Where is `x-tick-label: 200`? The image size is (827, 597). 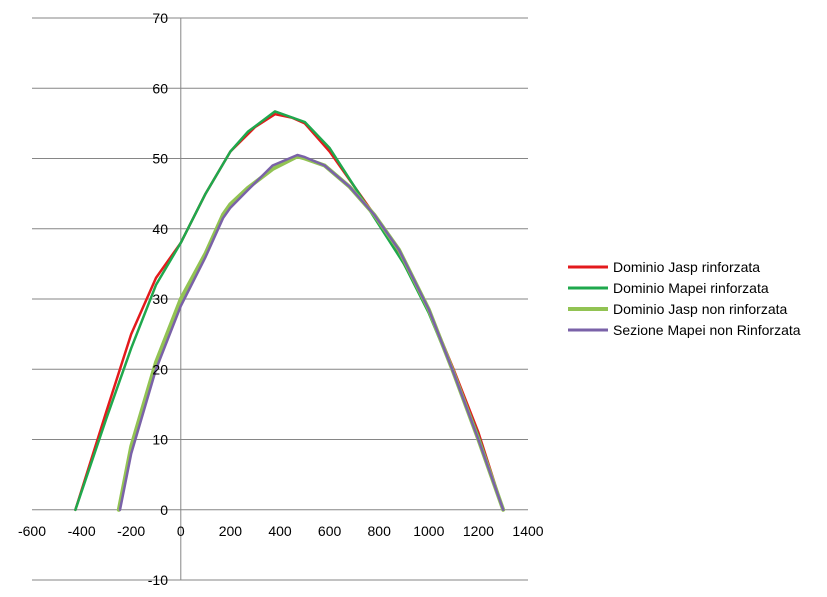
x-tick-label: 200 is located at coordinates (231, 531).